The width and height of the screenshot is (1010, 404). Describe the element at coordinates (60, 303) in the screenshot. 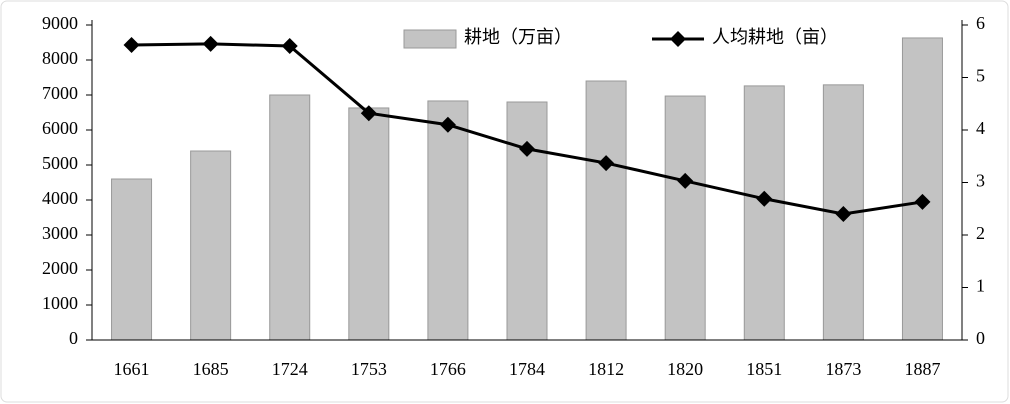

I see `y-tick-label: 1000` at that location.